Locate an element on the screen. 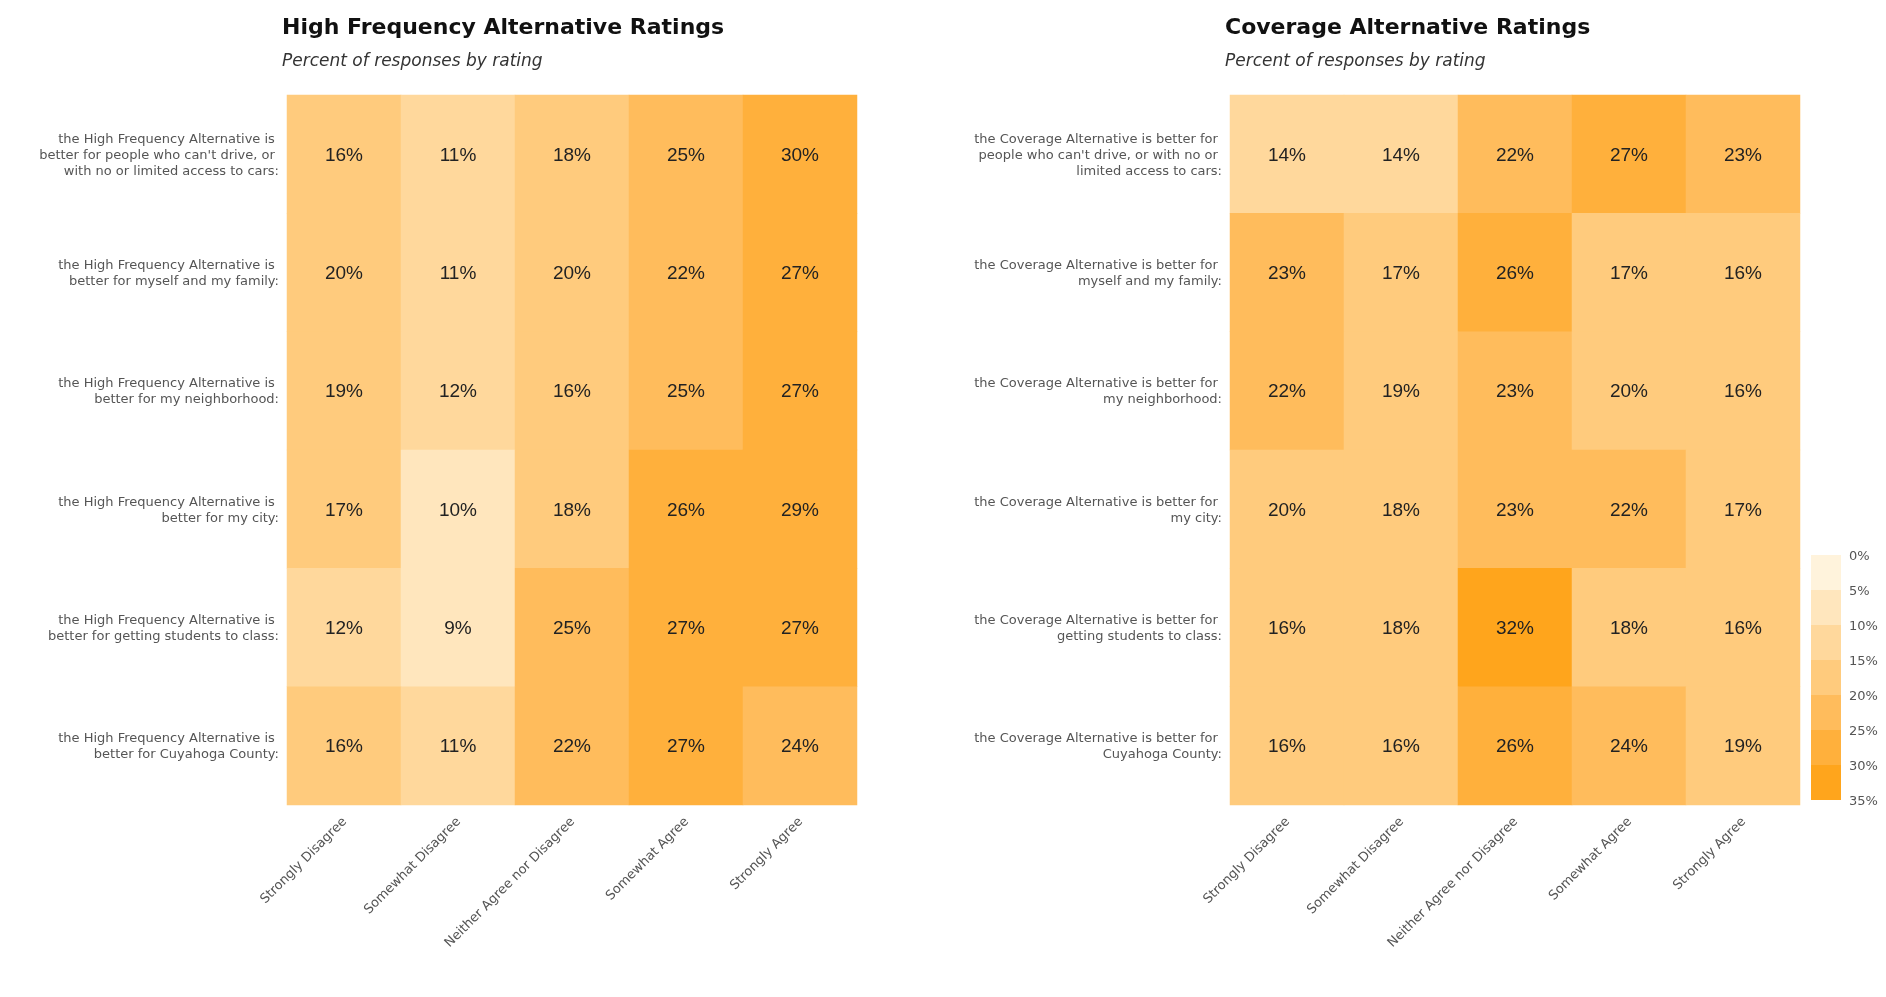  data-label: 30% is located at coordinates (800, 154).